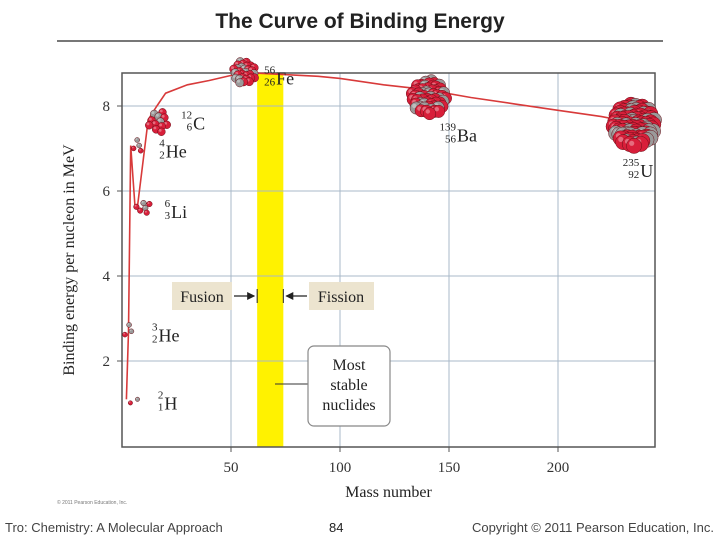  What do you see at coordinates (190, 128) in the screenshot?
I see `nuclide-atomic-number: 6` at bounding box center [190, 128].